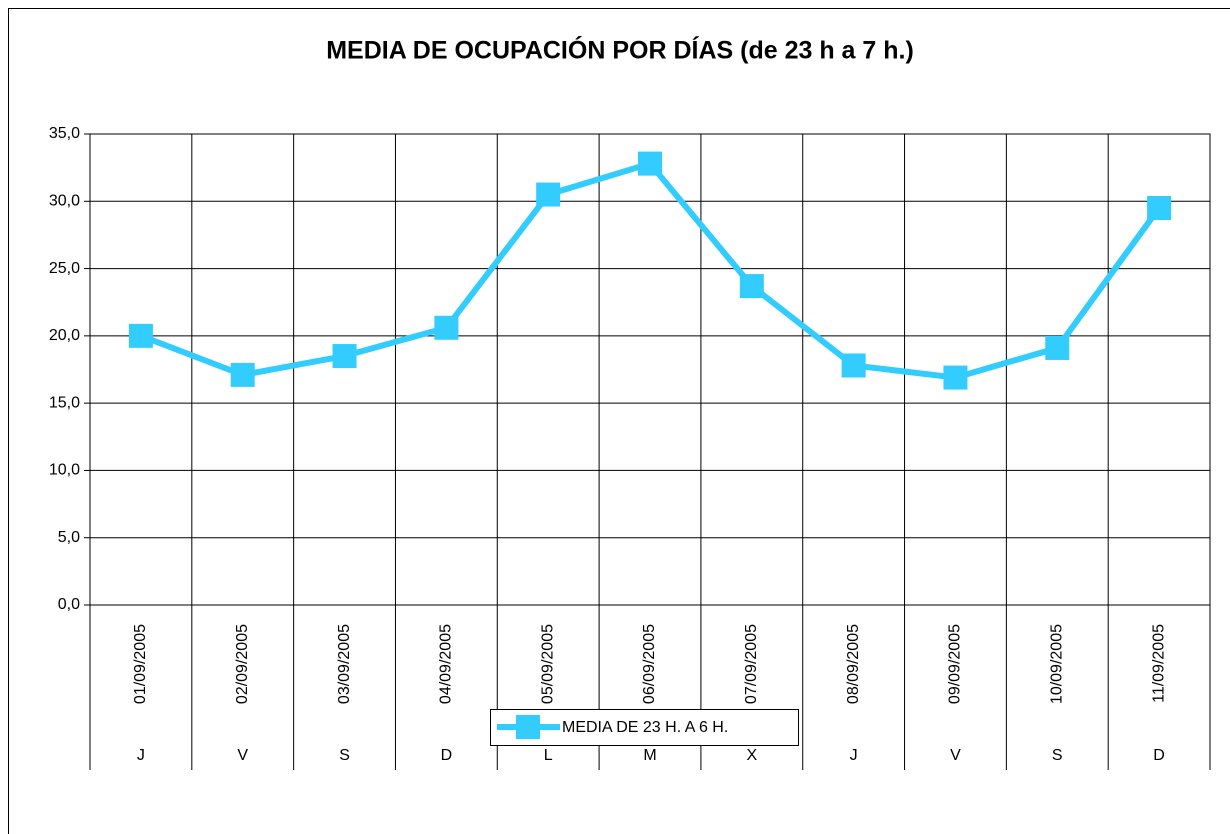  I want to click on x-tick-label: 05/09/2005, so click(547, 664).